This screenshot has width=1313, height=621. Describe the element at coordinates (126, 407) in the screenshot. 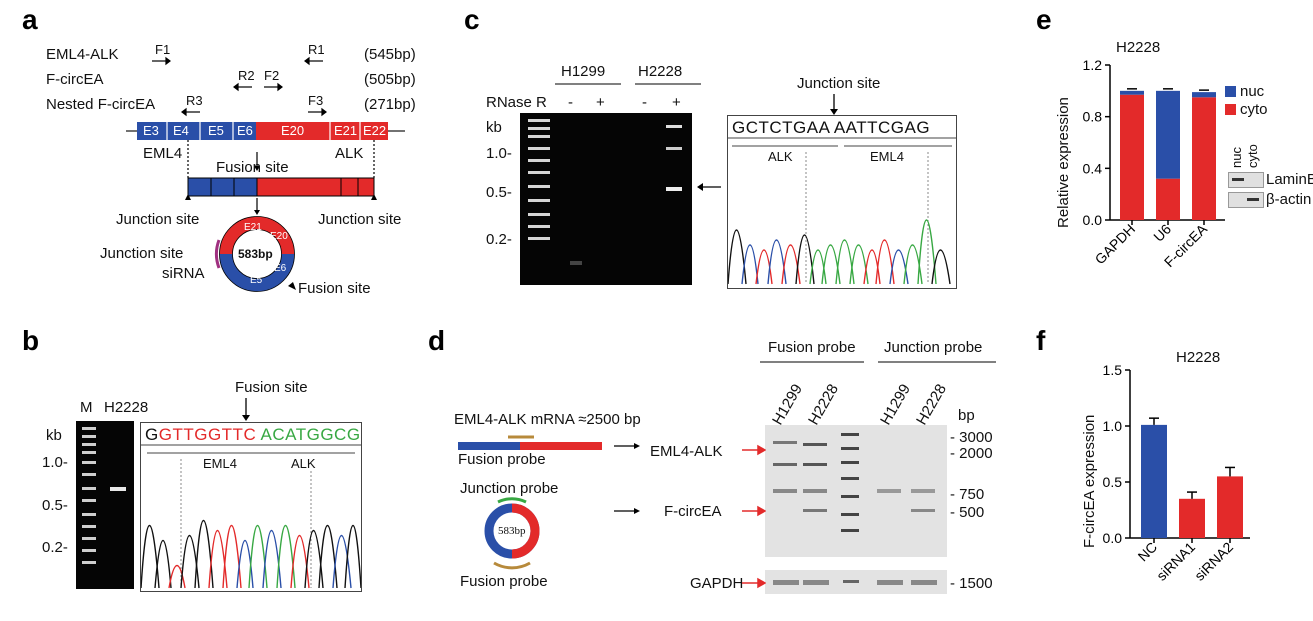

I see `lane-h2228: H2228` at that location.